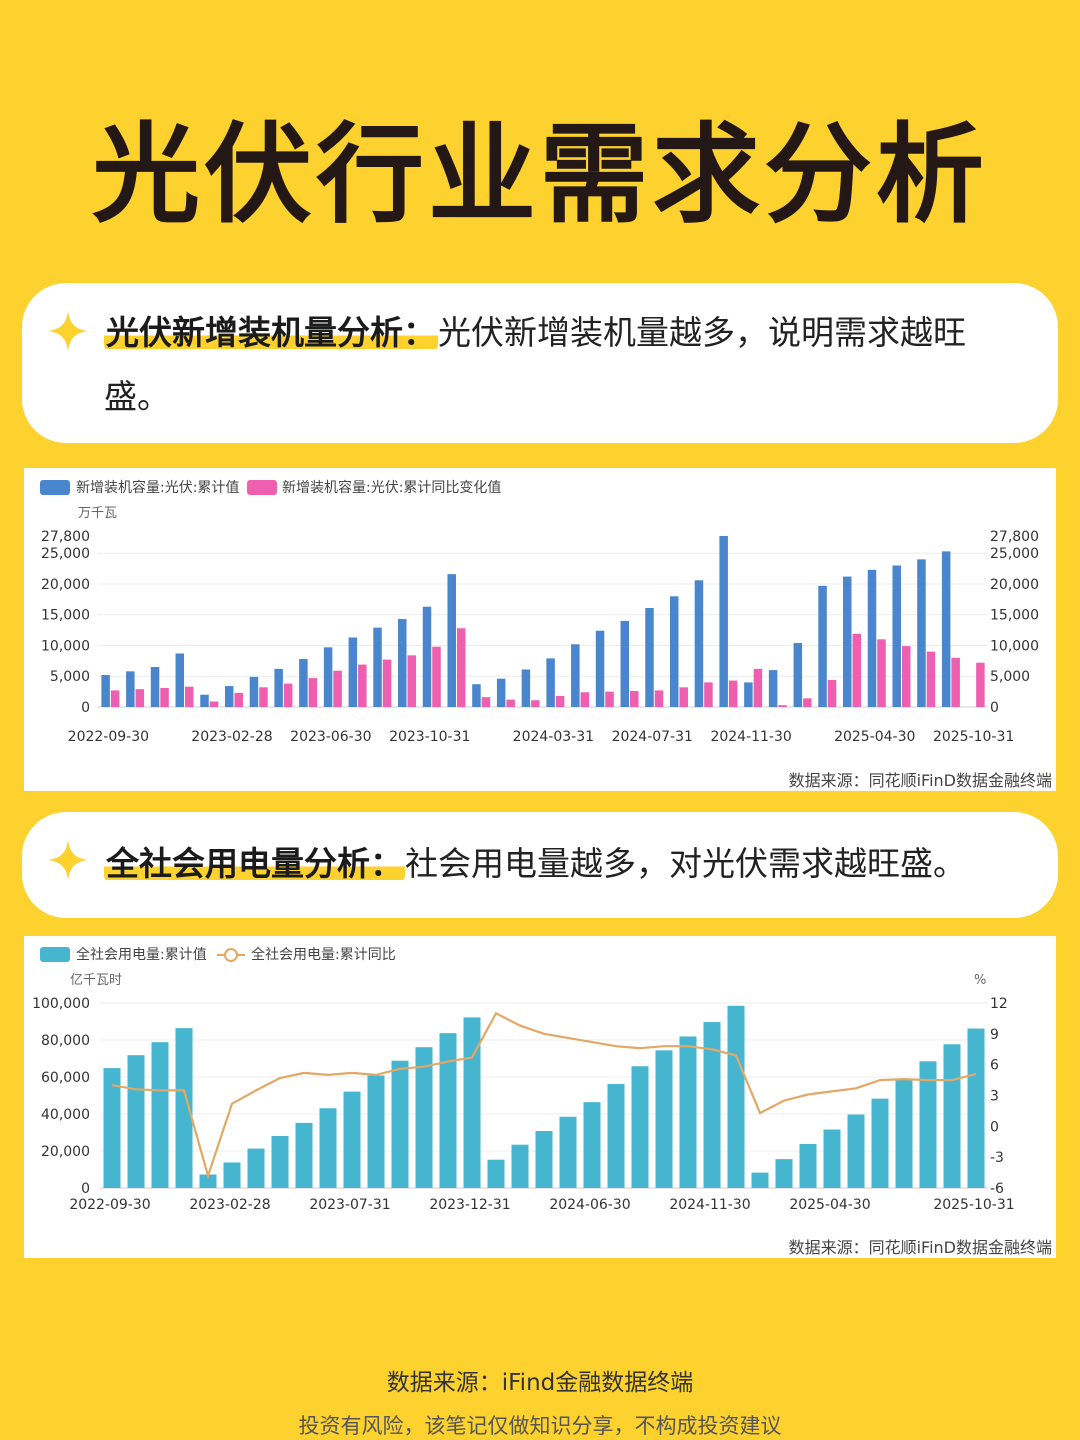 The height and width of the screenshot is (1440, 1080). Describe the element at coordinates (994, 1066) in the screenshot. I see `y2-tick-label: 6` at that location.